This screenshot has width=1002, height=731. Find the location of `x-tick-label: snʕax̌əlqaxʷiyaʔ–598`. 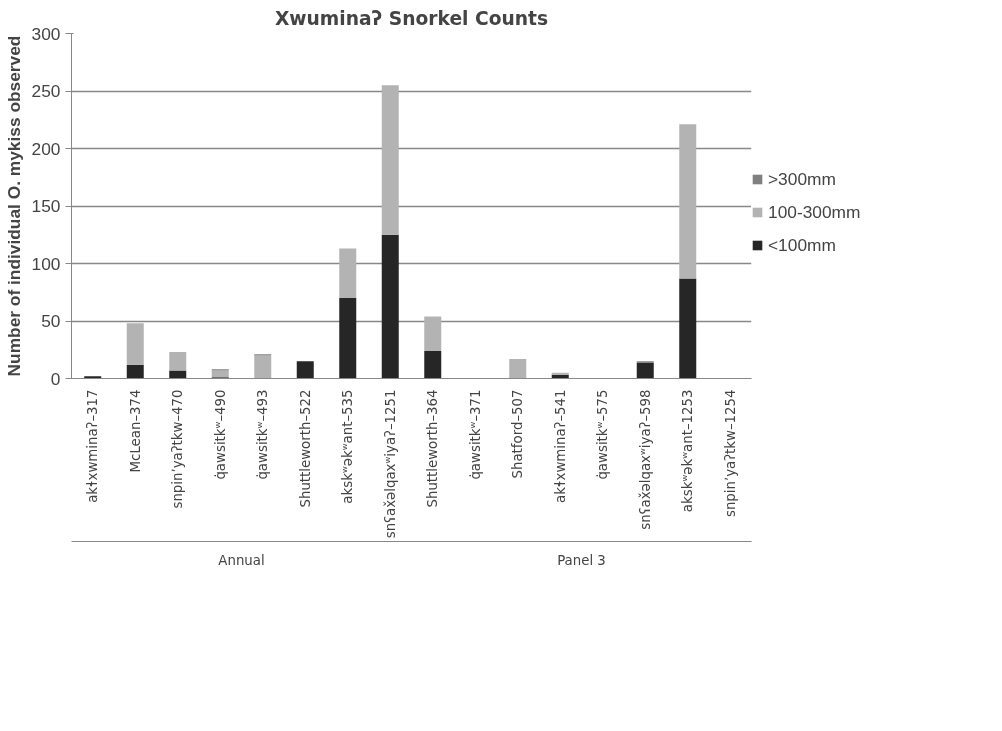

x-tick-label: snʕax̌əlqaxʷiyaʔ–598 is located at coordinates (645, 459).